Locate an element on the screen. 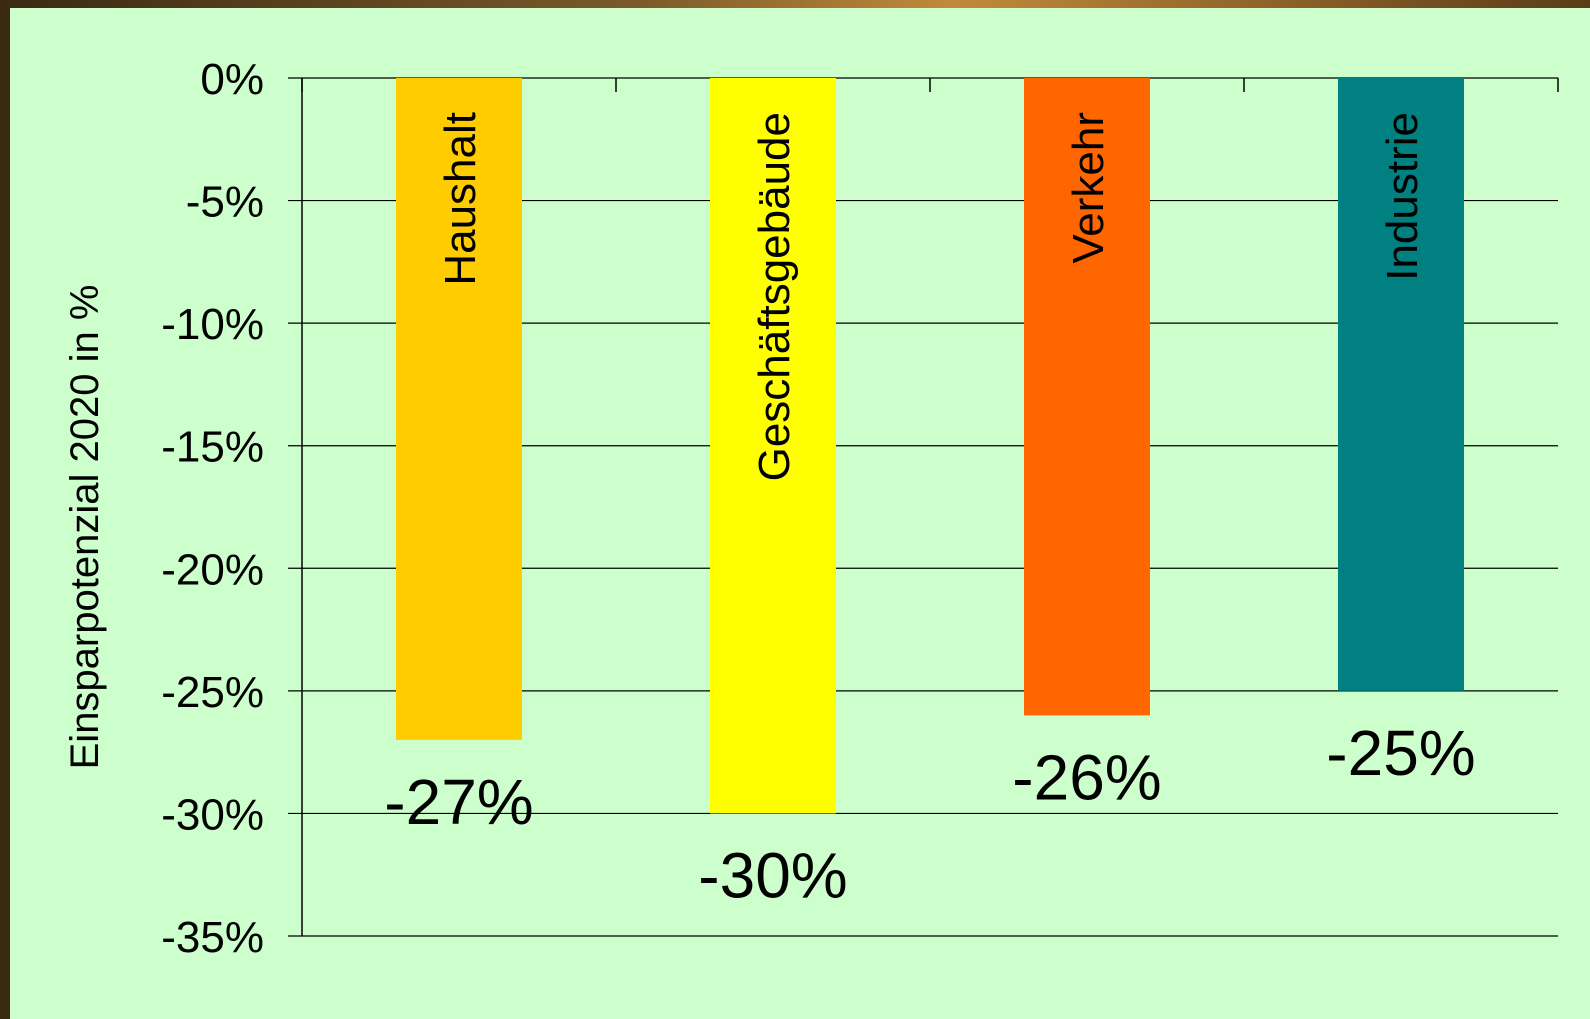 The width and height of the screenshot is (1590, 1019). y-tick-label: 0% is located at coordinates (232, 79).